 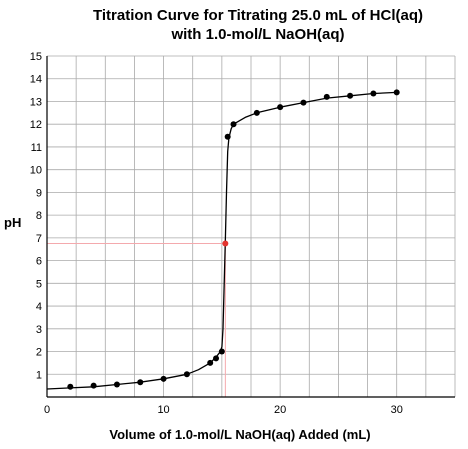 What do you see at coordinates (39, 216) in the screenshot?
I see `y-tick-label: 8` at bounding box center [39, 216].